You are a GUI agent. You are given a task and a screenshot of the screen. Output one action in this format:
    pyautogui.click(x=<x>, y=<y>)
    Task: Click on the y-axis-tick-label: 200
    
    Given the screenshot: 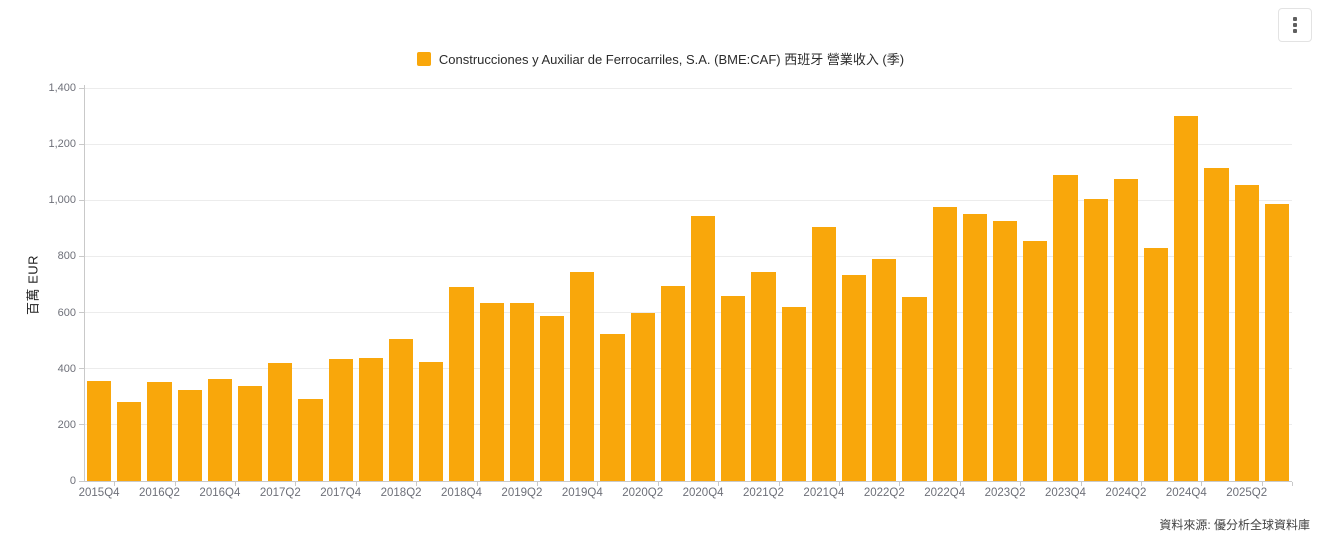 What is the action you would take?
    pyautogui.click(x=66, y=424)
    